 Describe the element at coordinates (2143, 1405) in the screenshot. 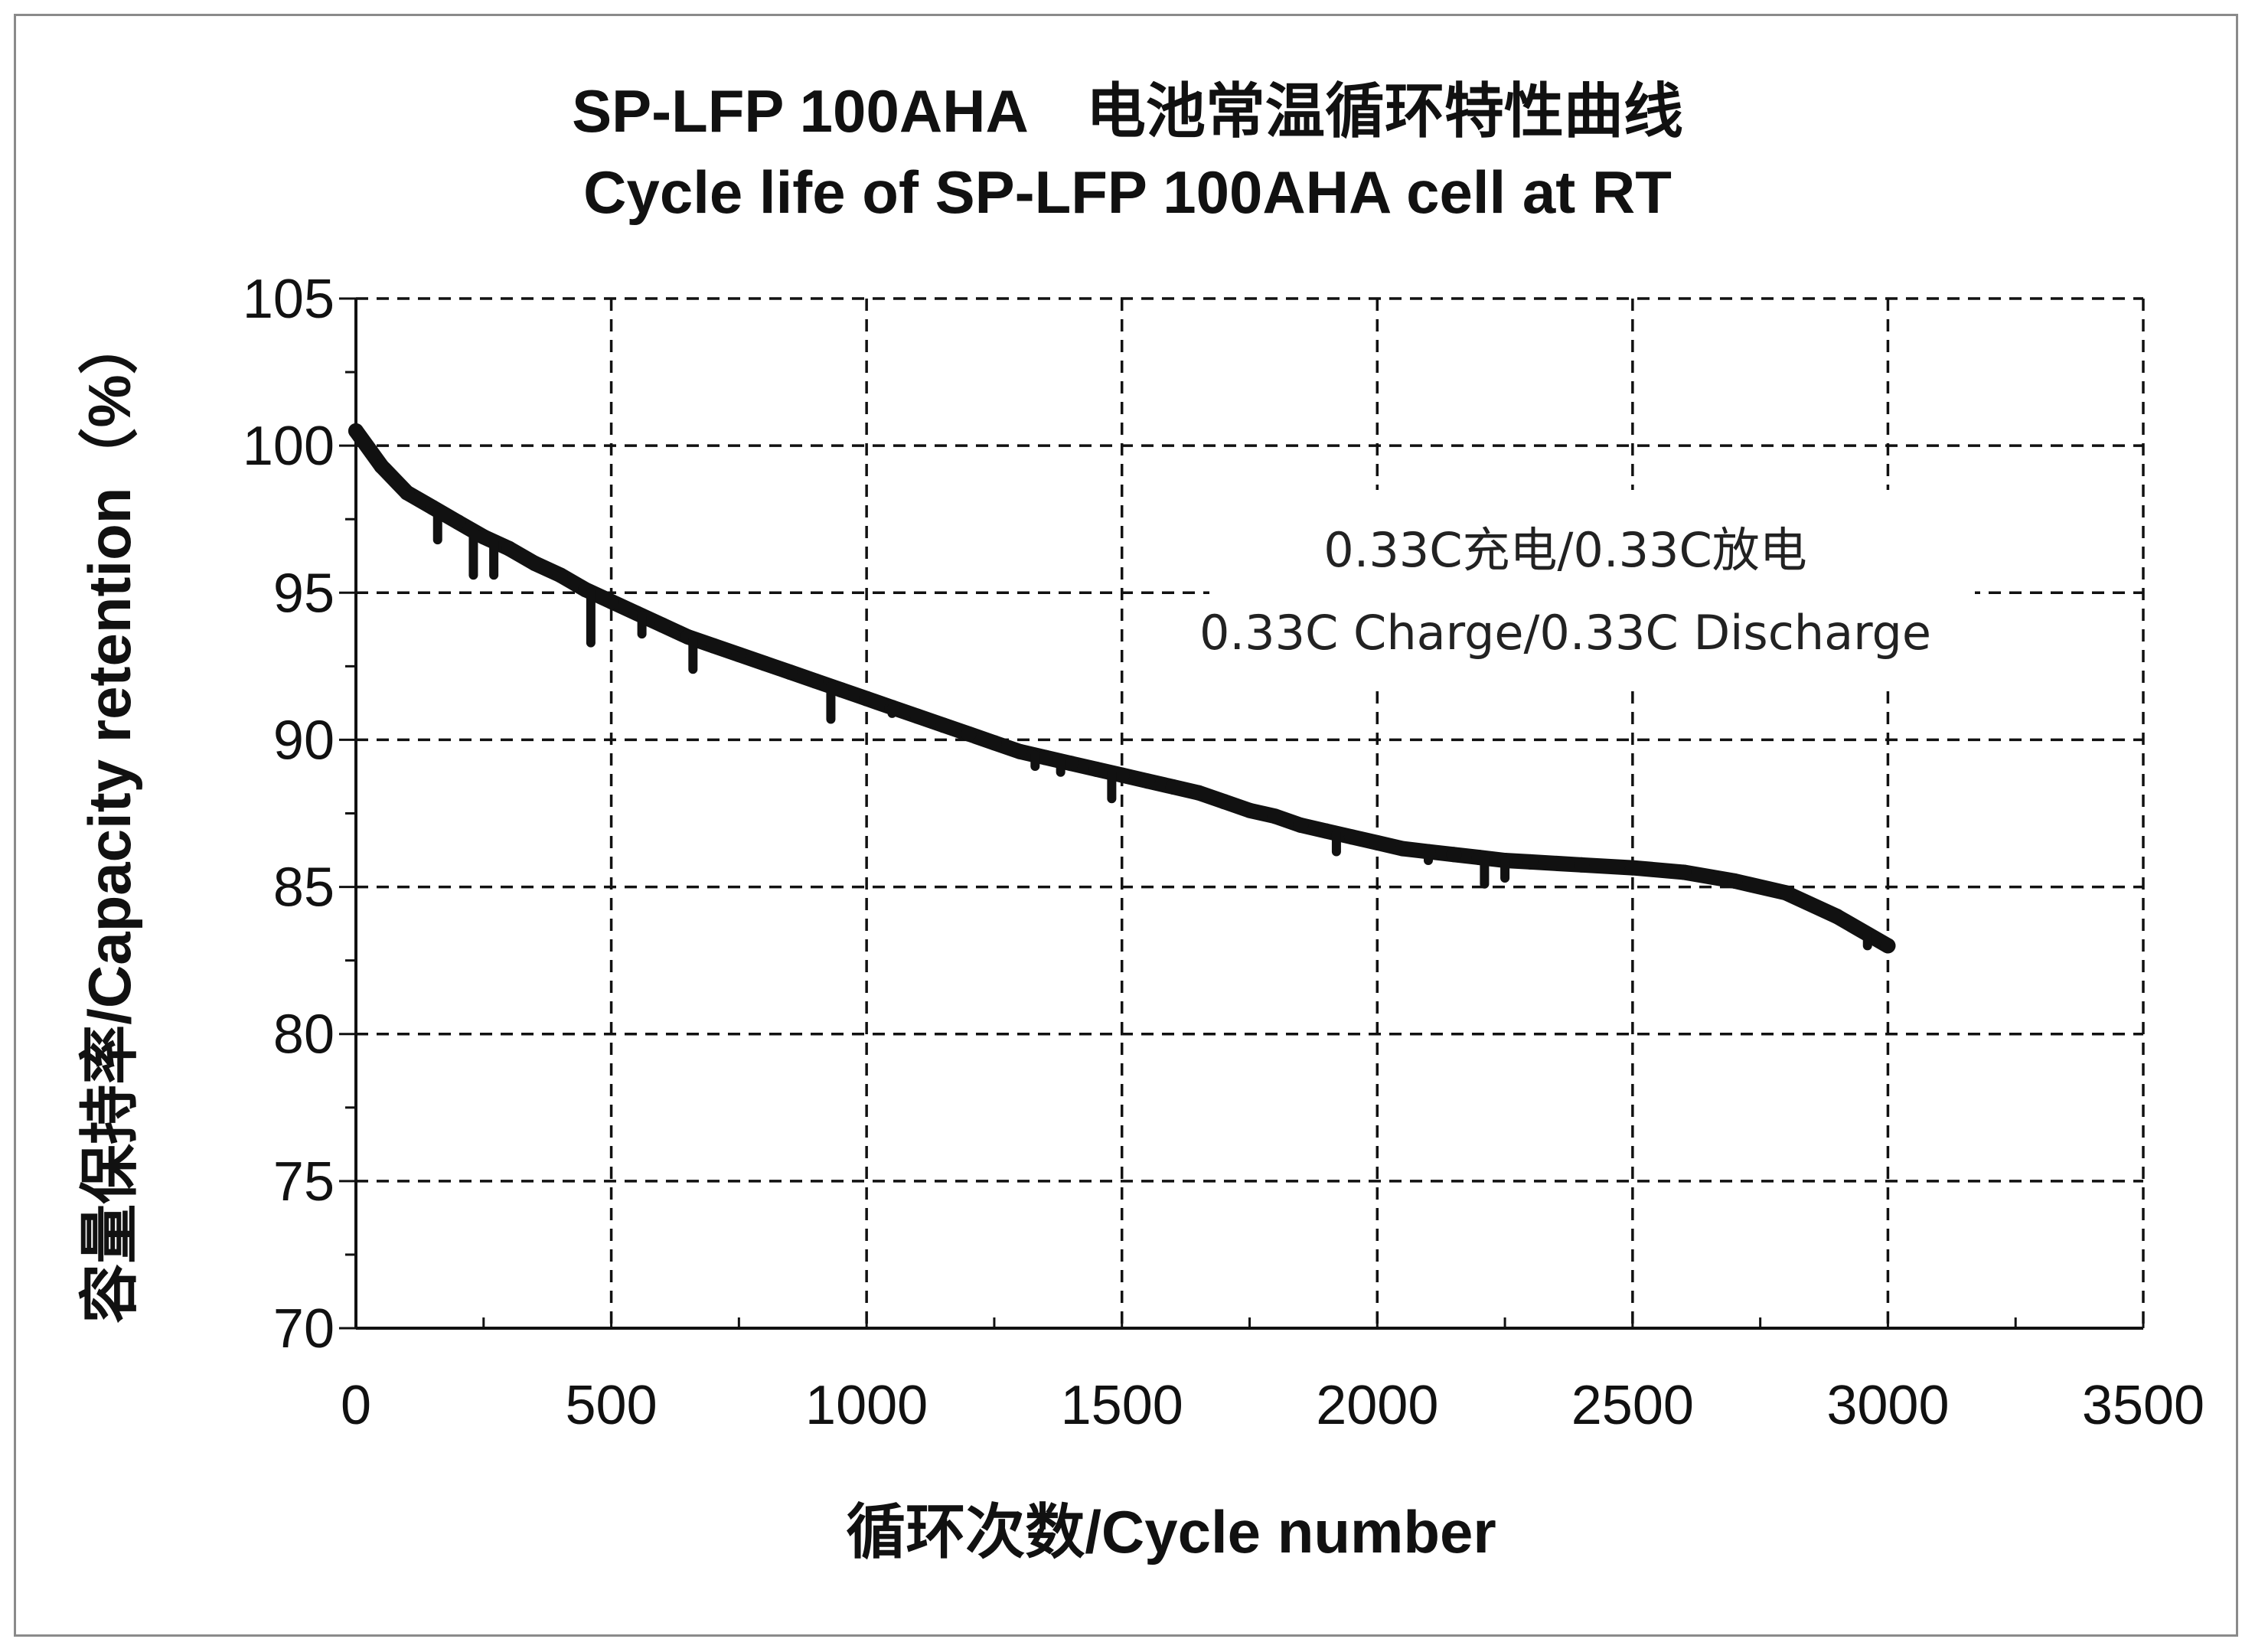

I see `x-tick-label-3500: 3500` at that location.